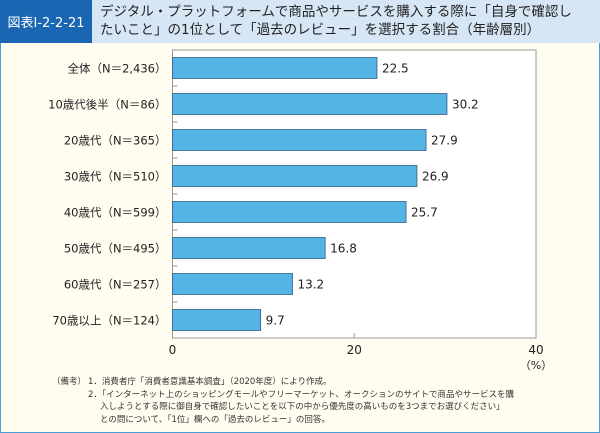 The height and width of the screenshot is (433, 600). What do you see at coordinates (173, 350) in the screenshot?
I see `x-tick-label: 0` at bounding box center [173, 350].